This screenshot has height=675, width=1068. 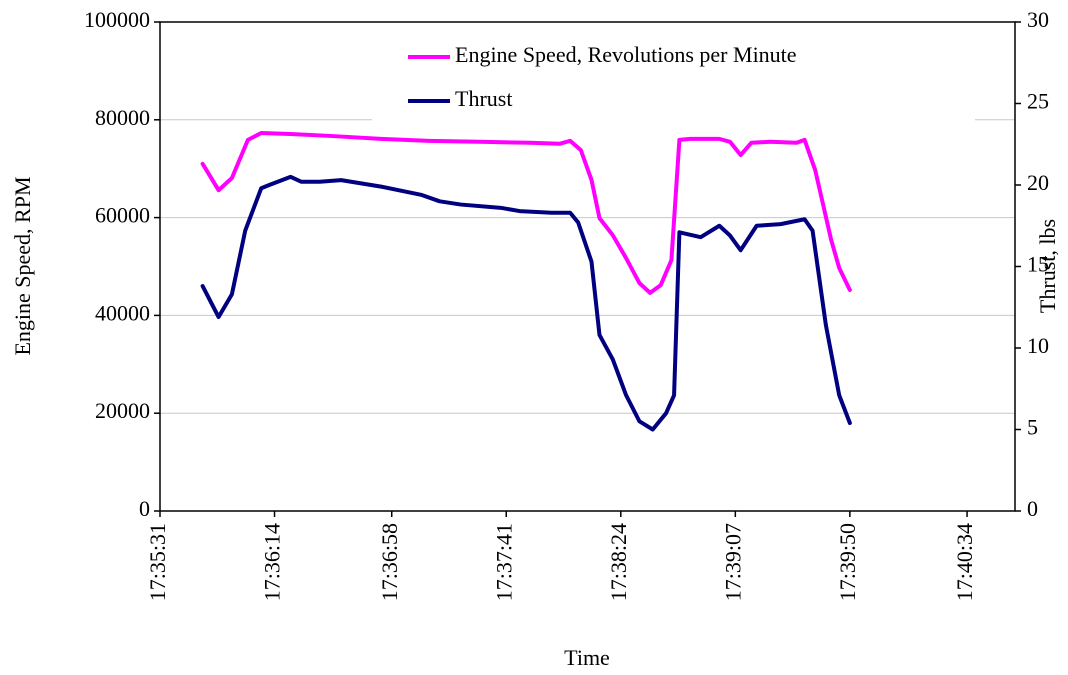 What do you see at coordinates (526, 213) in the screenshot?
I see `series-line` at bounding box center [526, 213].